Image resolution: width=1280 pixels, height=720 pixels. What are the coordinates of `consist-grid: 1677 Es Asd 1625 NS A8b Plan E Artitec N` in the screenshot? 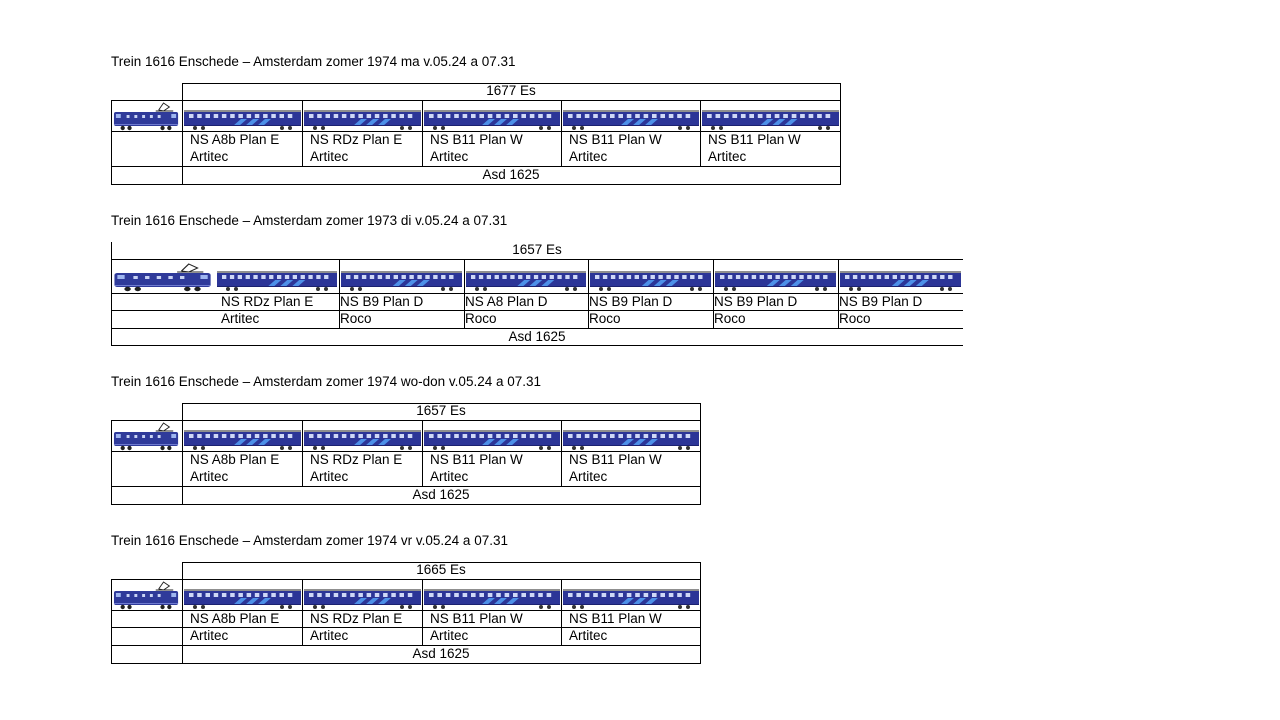 It's located at (476, 134).